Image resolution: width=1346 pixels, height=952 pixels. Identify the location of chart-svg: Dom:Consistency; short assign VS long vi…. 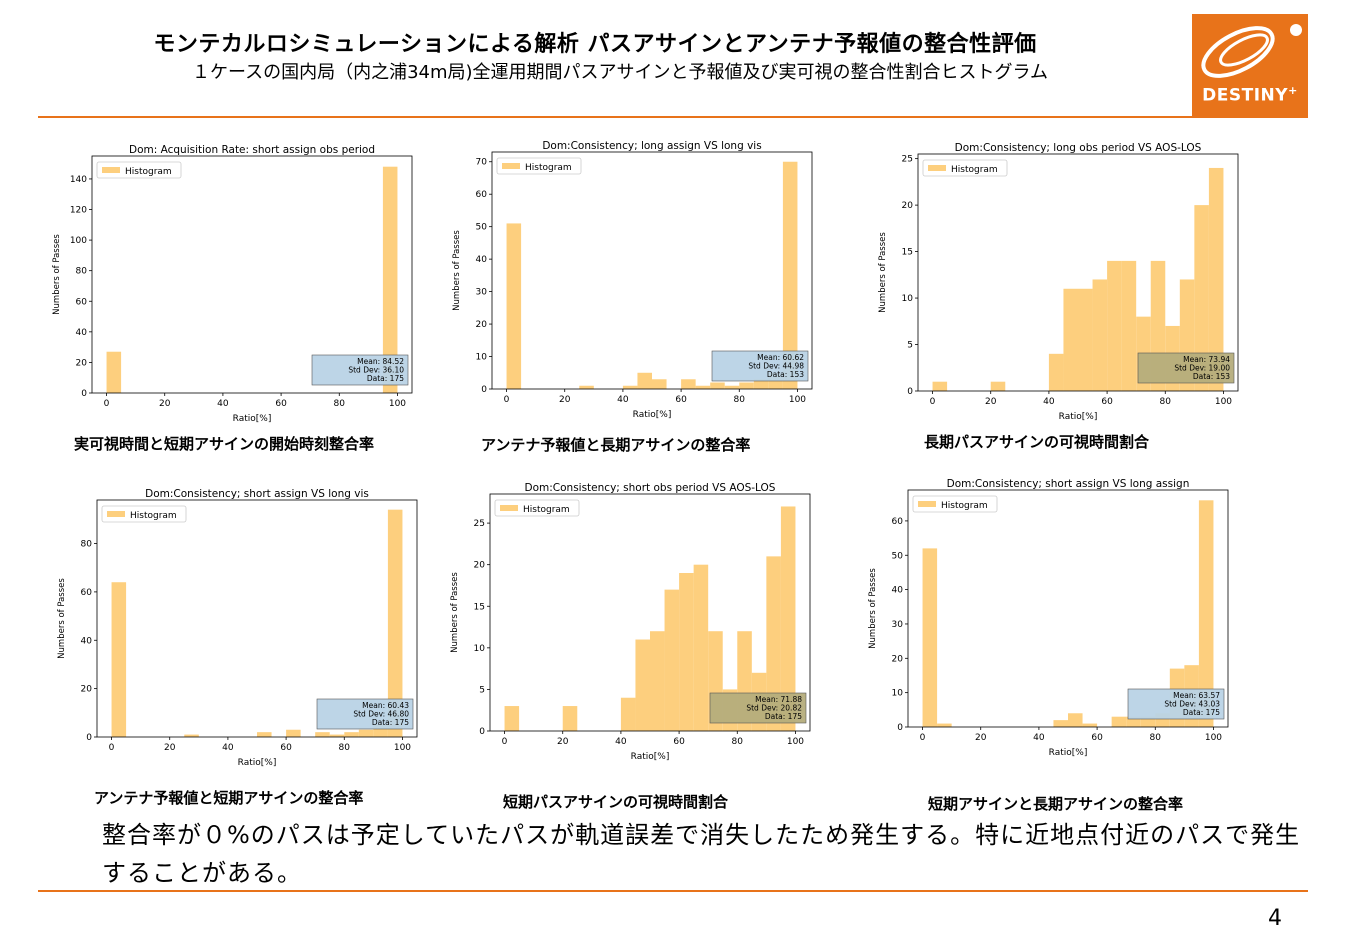
(237, 628).